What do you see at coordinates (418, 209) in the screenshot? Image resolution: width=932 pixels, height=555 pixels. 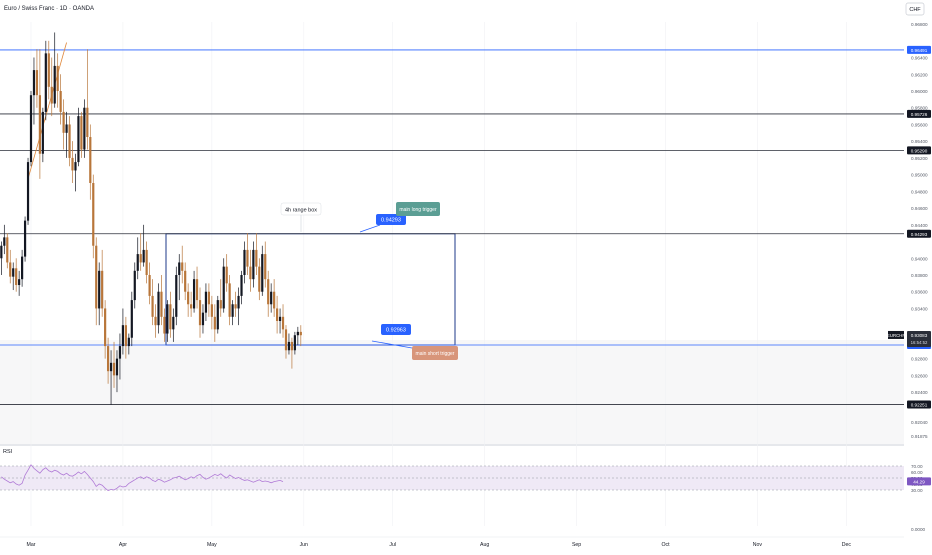 I see `long-trigger-note` at bounding box center [418, 209].